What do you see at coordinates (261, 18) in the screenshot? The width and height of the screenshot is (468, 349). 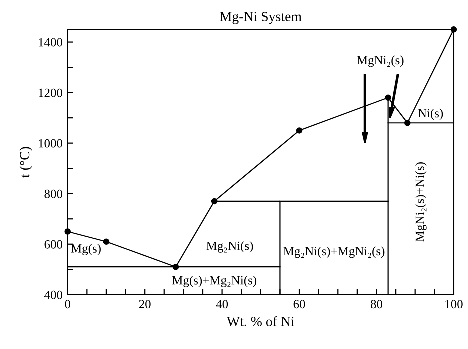 I see `chart-title: Mg-Ni System` at bounding box center [261, 18].